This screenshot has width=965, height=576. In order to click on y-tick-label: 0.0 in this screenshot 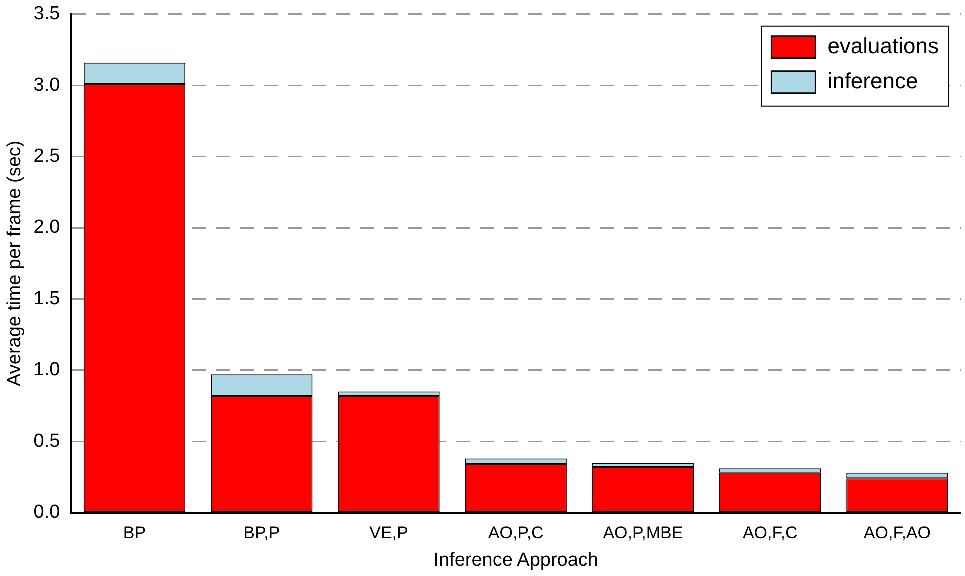, I will do `click(47, 513)`.